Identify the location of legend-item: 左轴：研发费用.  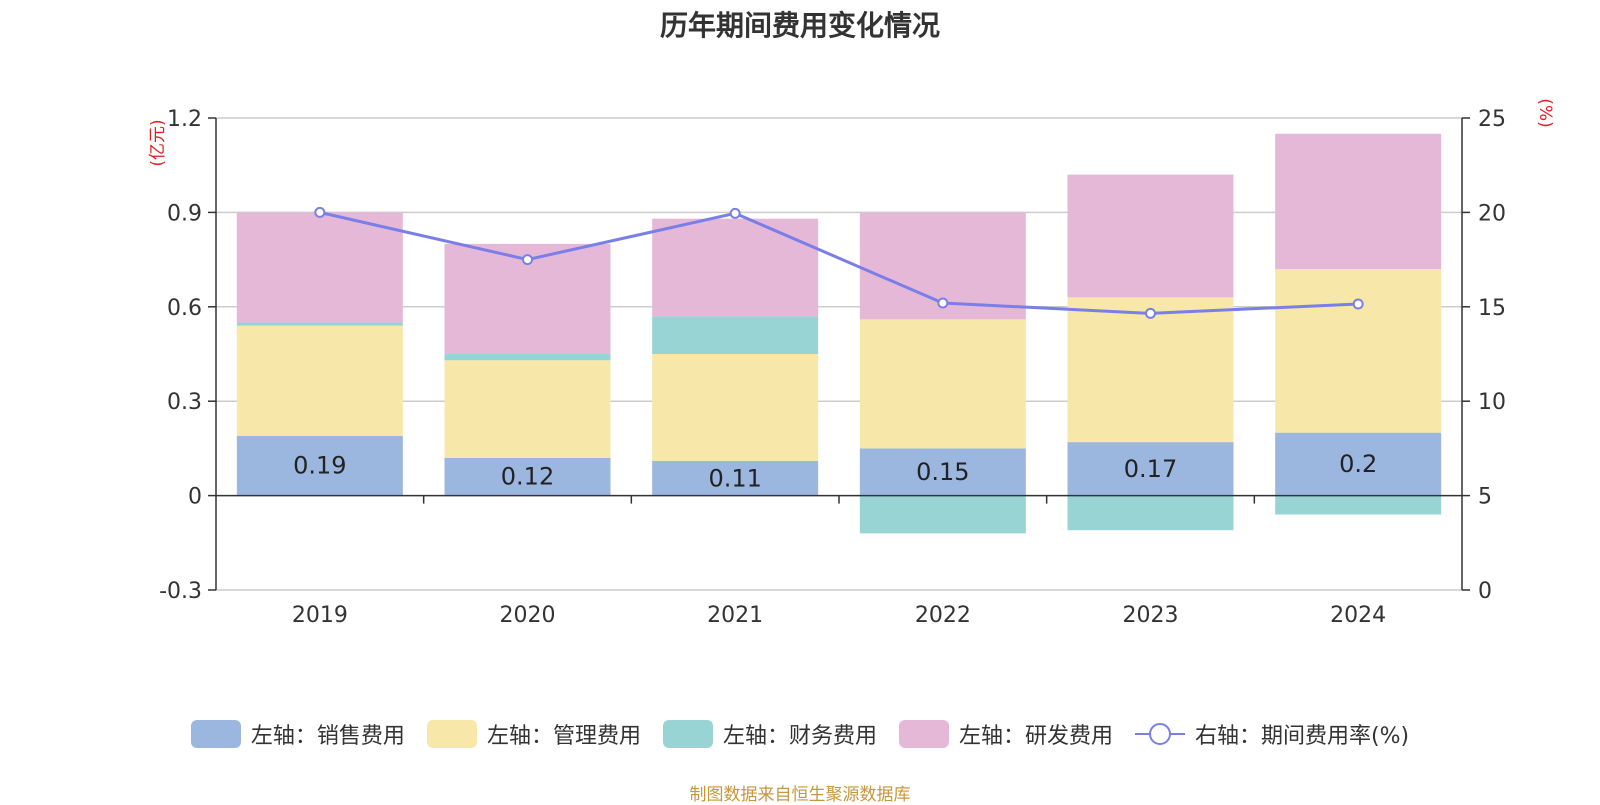
(1005, 734).